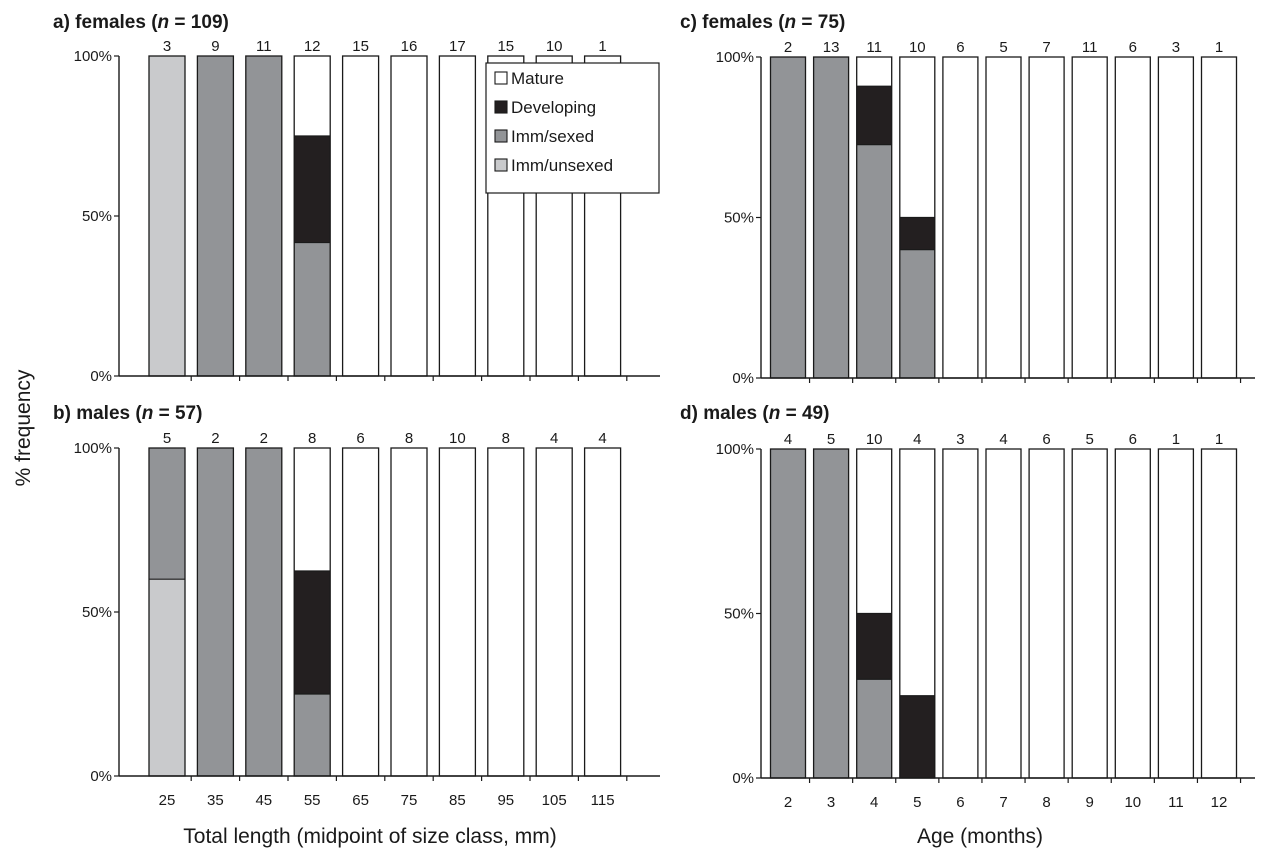 This screenshot has height=851, width=1264. What do you see at coordinates (1046, 802) in the screenshot?
I see `x-tick-label: 8` at bounding box center [1046, 802].